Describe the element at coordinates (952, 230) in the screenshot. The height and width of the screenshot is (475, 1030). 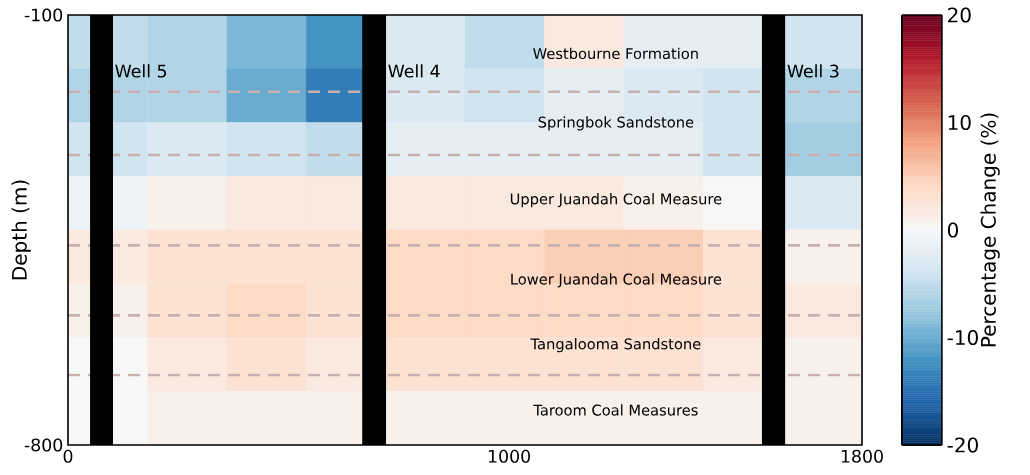
I see `color-bar-label: 0` at that location.